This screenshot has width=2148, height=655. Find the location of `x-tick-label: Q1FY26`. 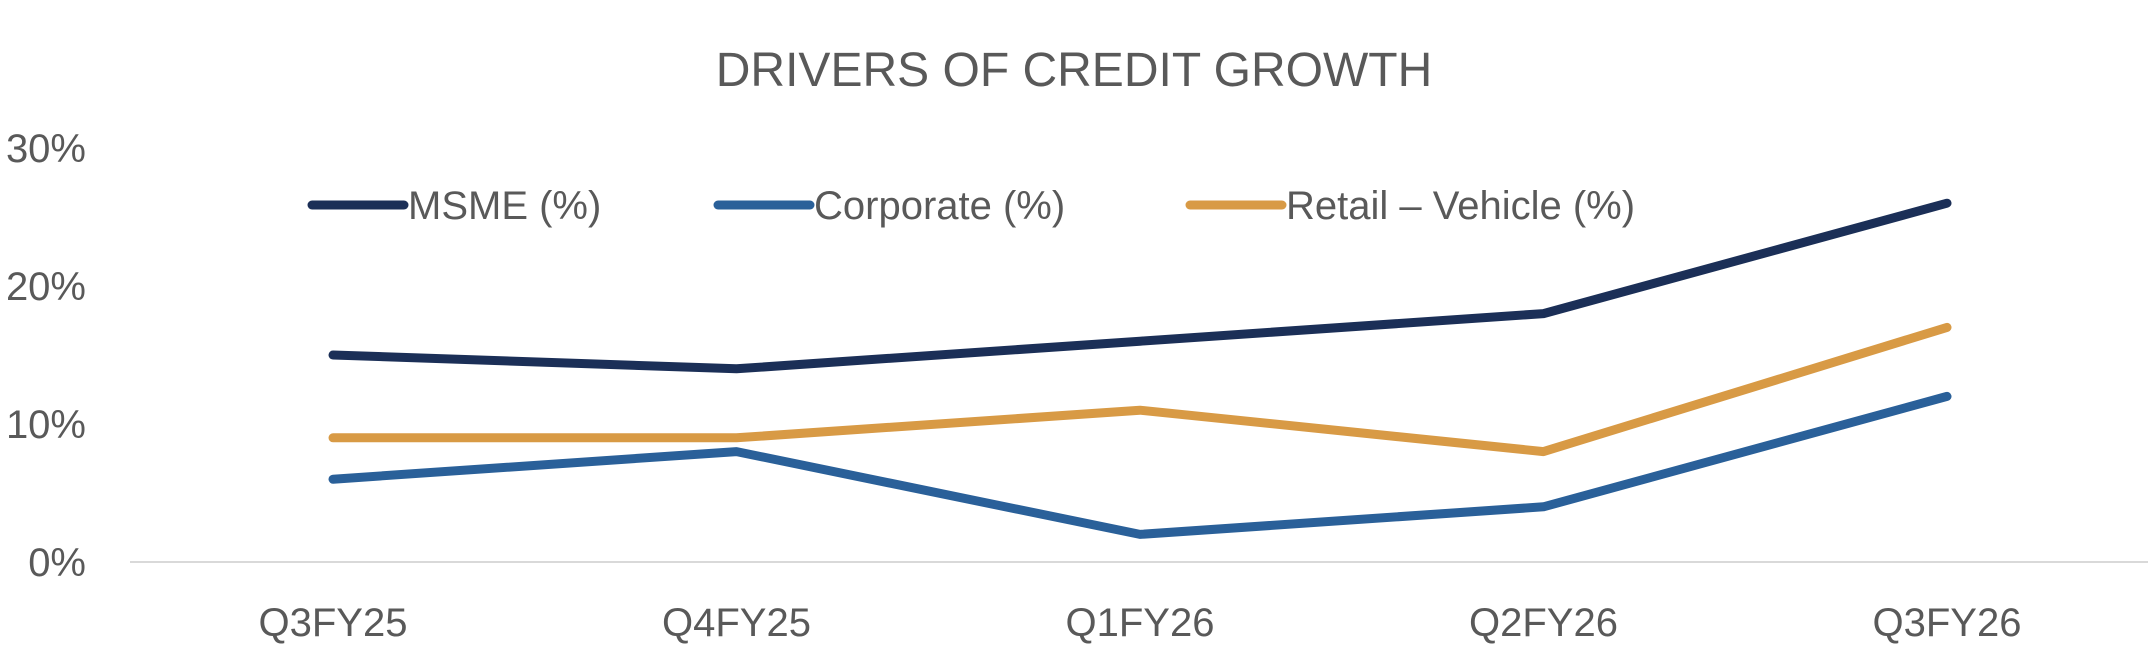

x-tick-label: Q1FY26 is located at coordinates (1140, 623).